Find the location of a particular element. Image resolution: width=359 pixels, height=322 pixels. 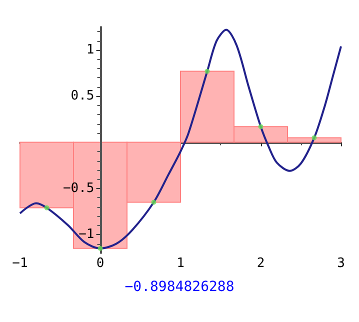

x-tick-label: 2 is located at coordinates (260, 263).